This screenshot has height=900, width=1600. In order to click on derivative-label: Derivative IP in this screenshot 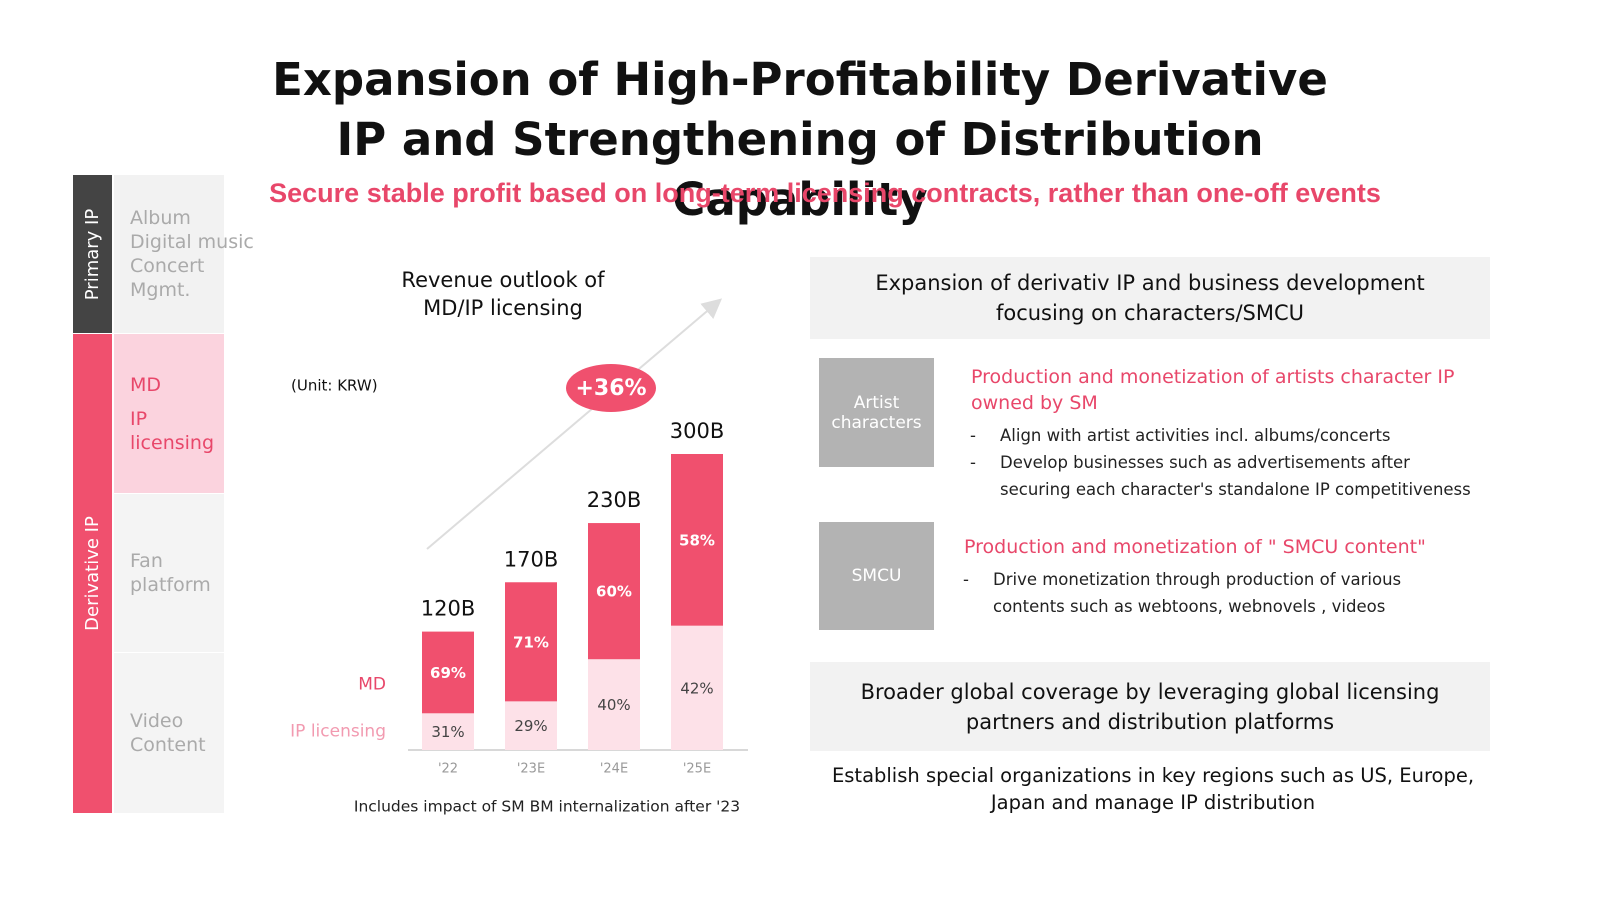, I will do `click(92, 573)`.